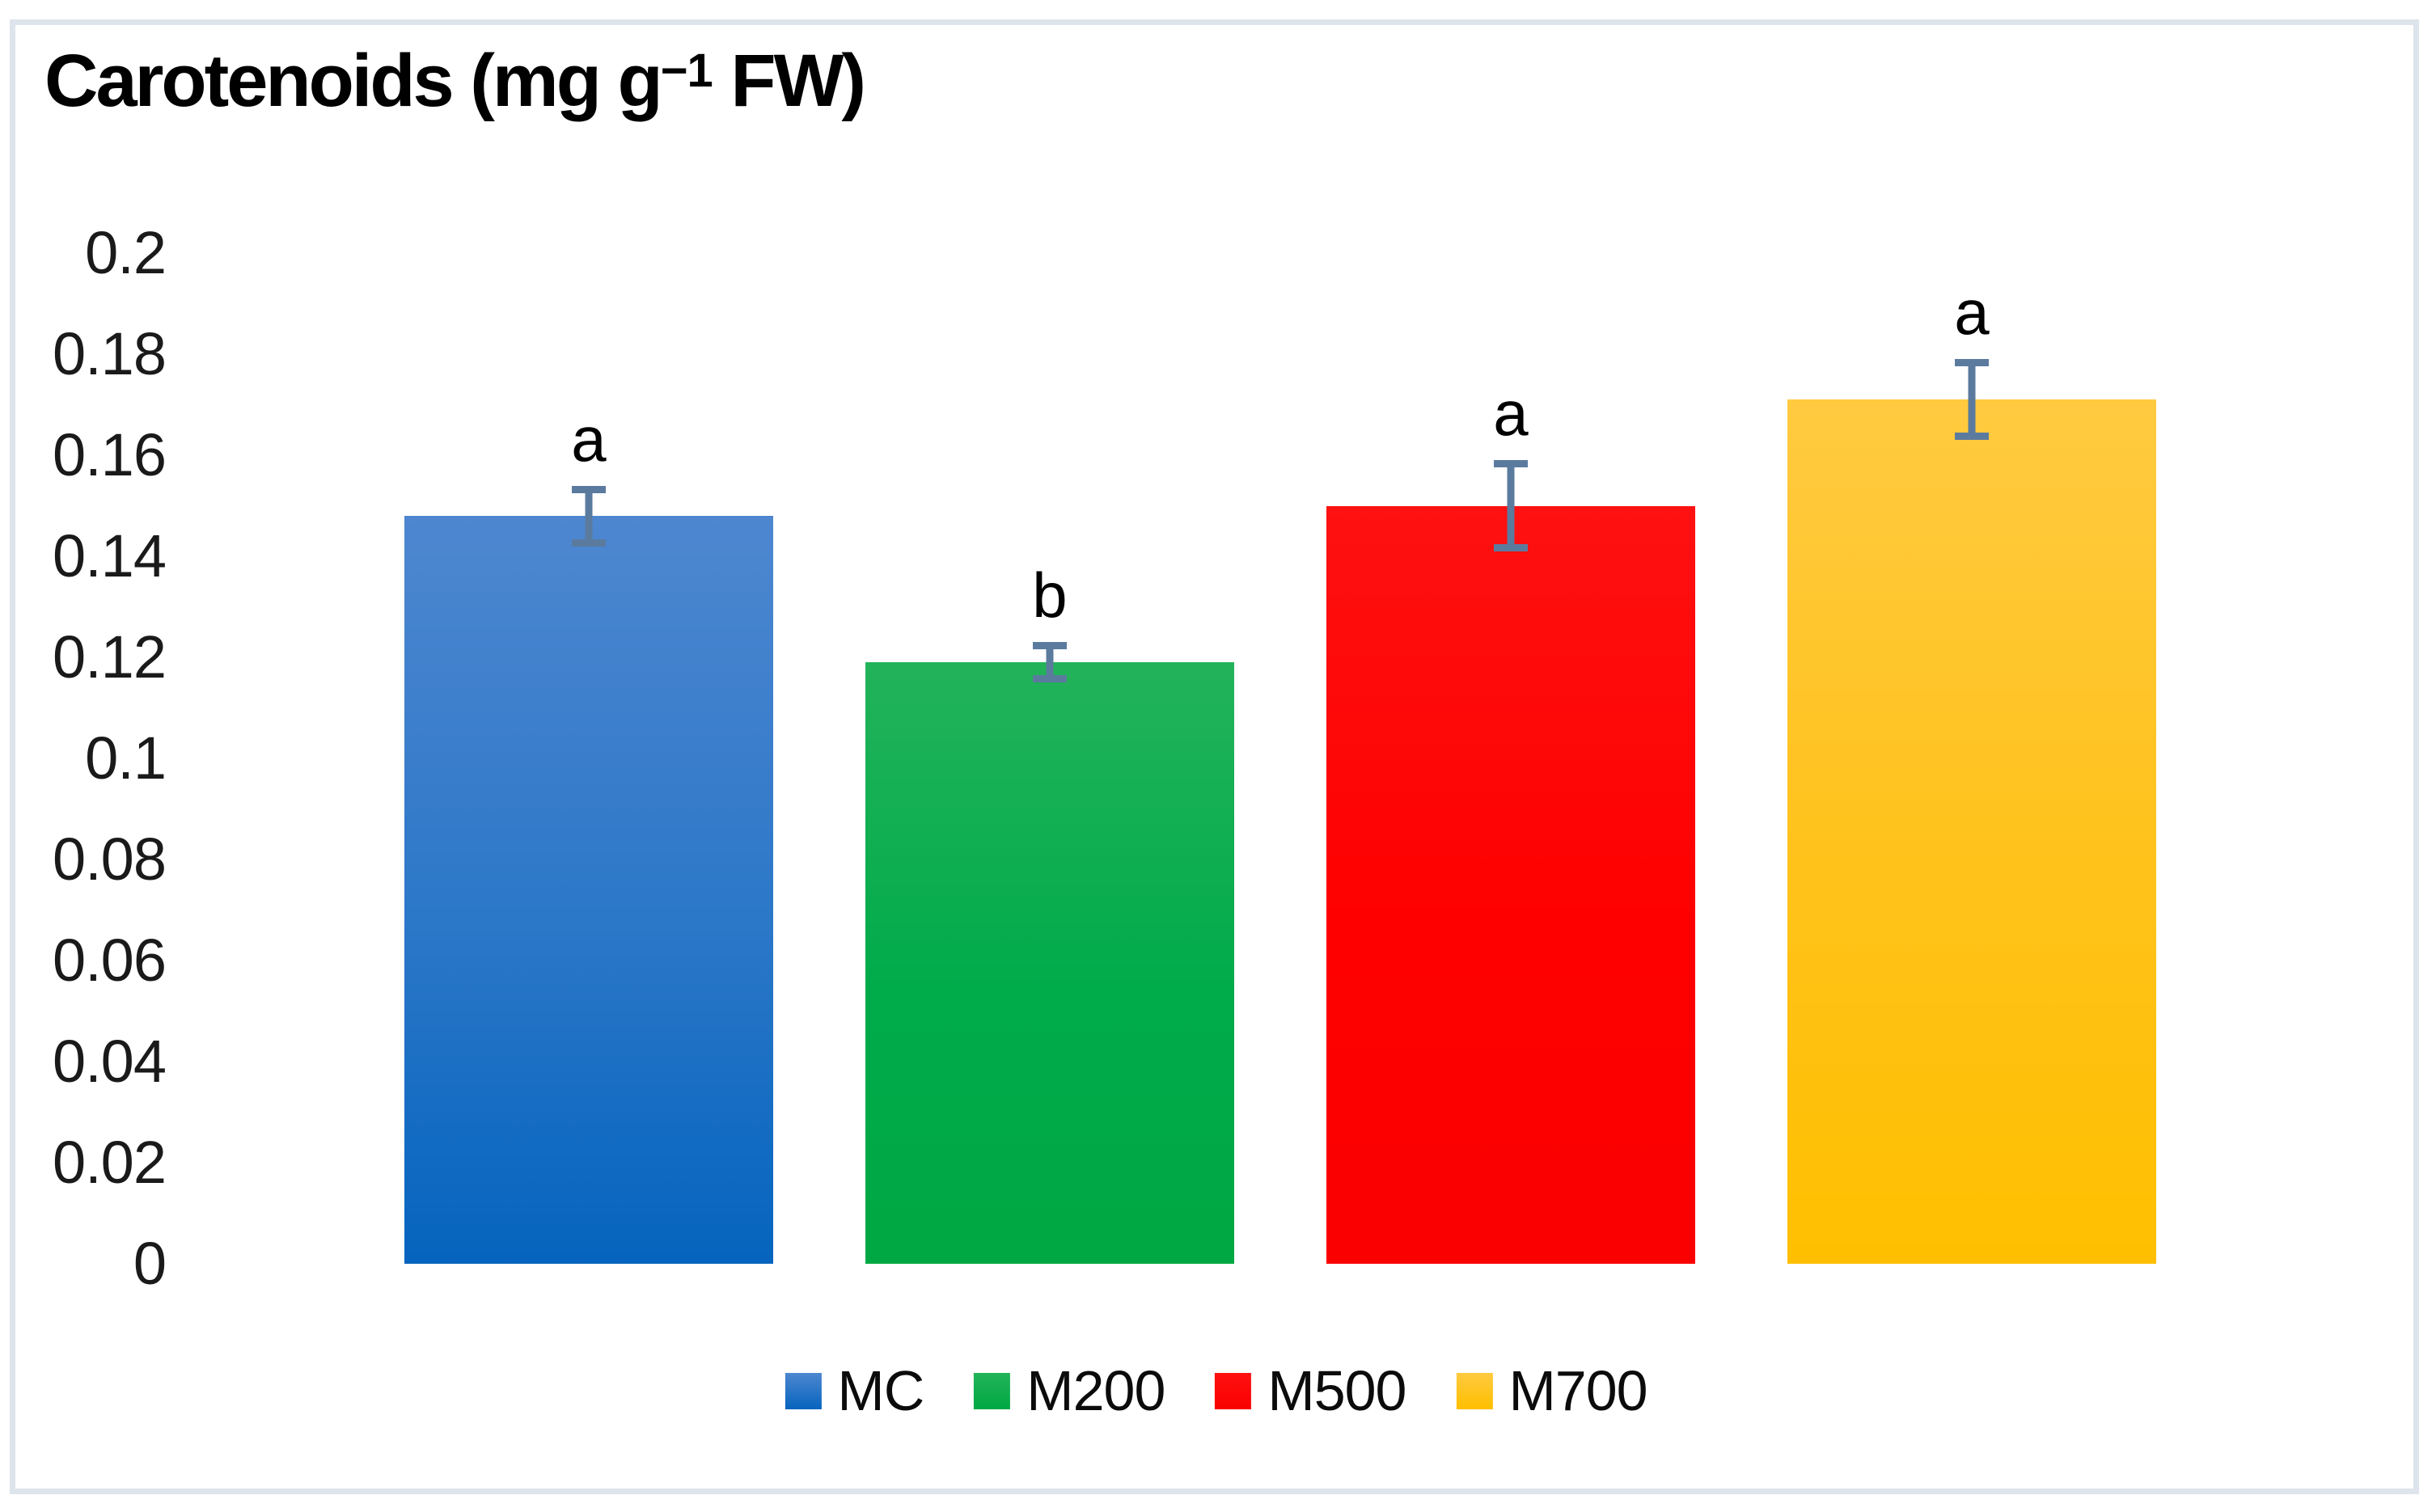  What do you see at coordinates (1050, 595) in the screenshot?
I see `significance-letter: b` at bounding box center [1050, 595].